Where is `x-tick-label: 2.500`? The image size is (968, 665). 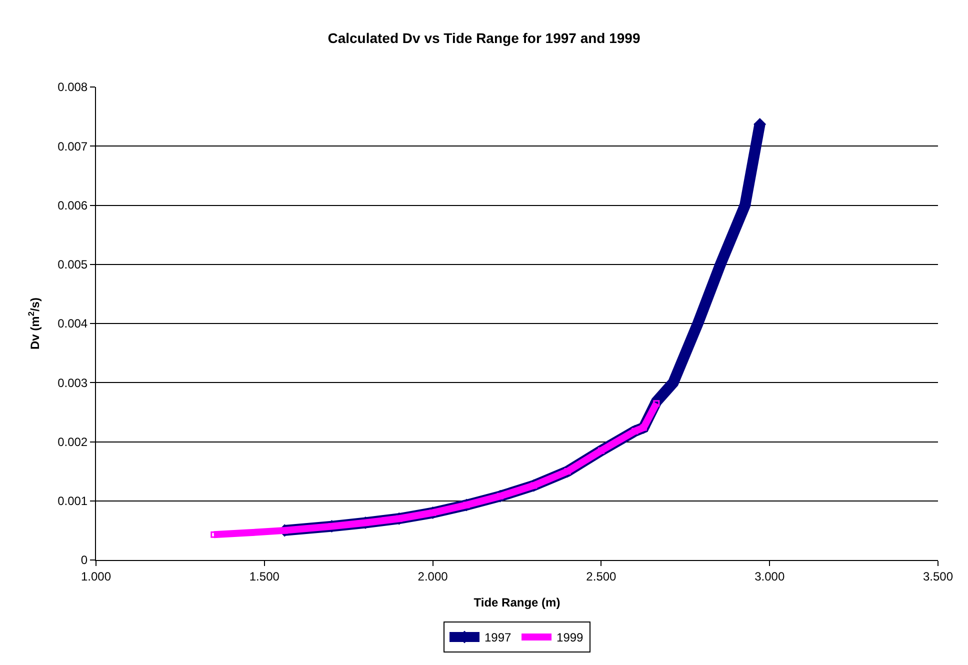 x-tick-label: 2.500 is located at coordinates (601, 576).